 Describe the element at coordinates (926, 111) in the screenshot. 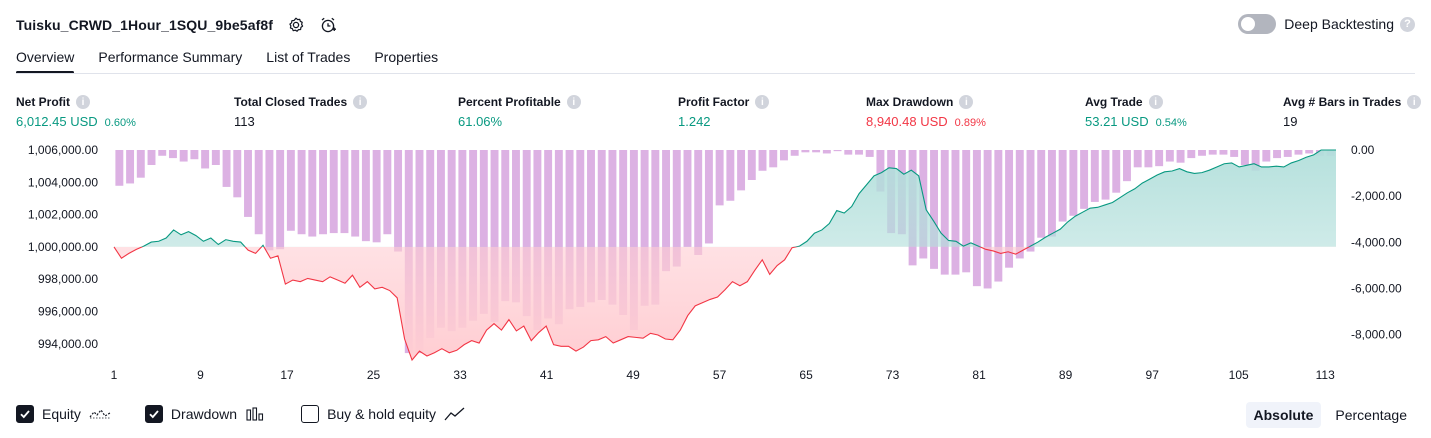

I see `metric-max-drawdown: Max Drawdown i 8,940.48 USD 0.89%` at that location.